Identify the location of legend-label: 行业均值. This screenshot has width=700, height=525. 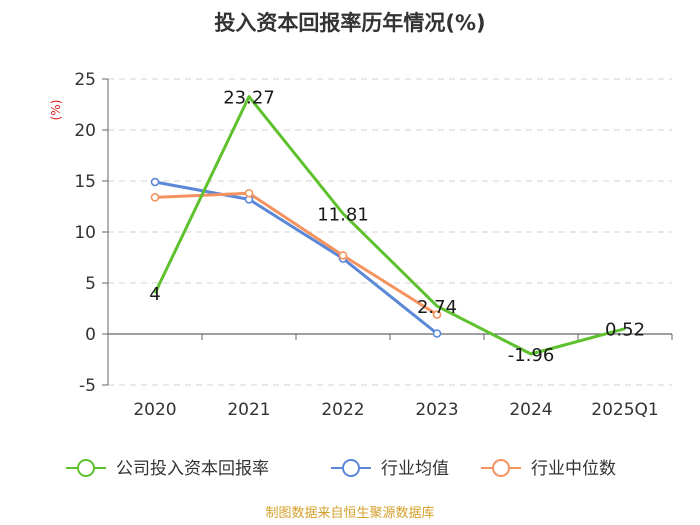
(415, 469).